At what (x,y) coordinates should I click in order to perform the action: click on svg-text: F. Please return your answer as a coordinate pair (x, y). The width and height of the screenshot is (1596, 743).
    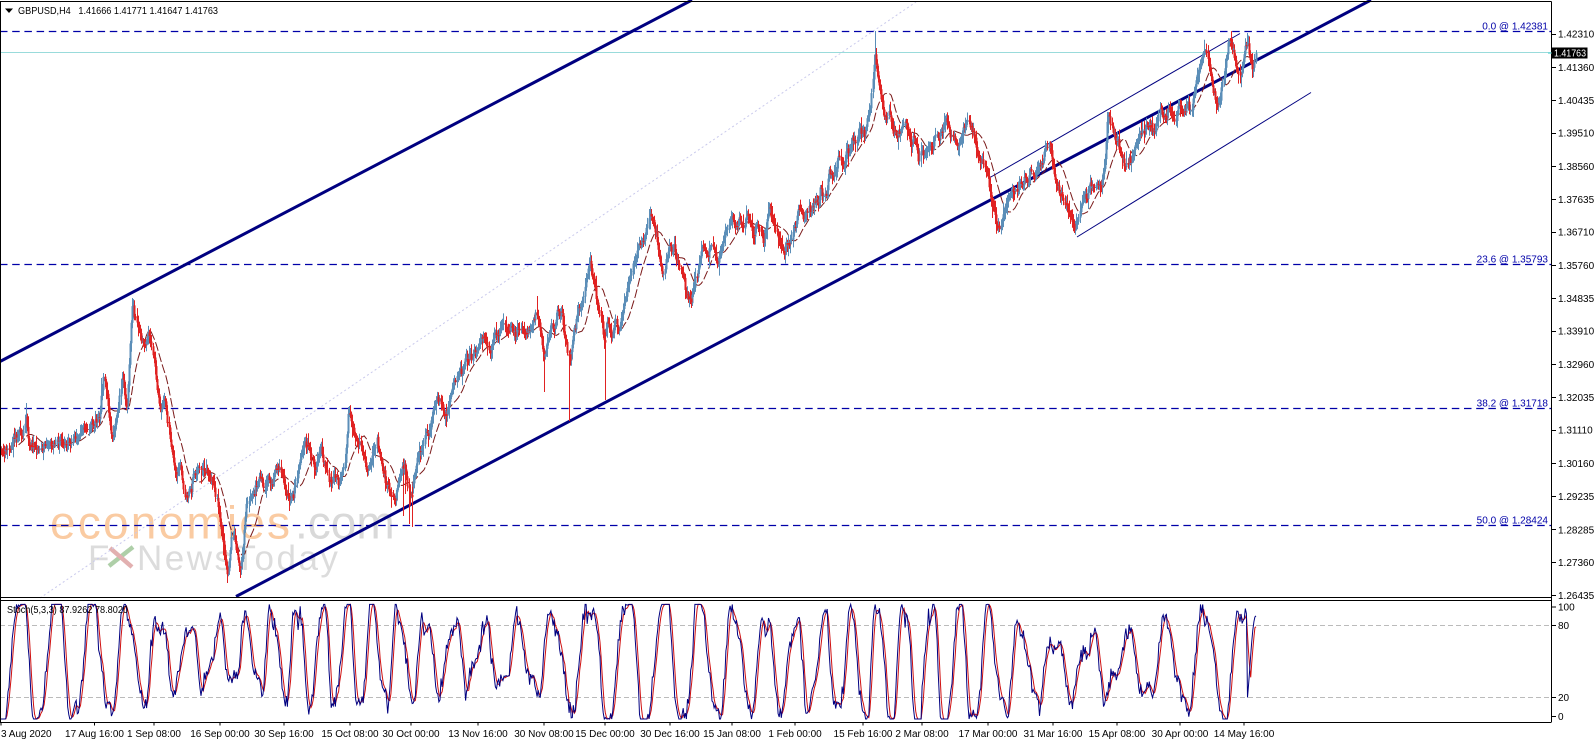
    Looking at the image, I should click on (100, 558).